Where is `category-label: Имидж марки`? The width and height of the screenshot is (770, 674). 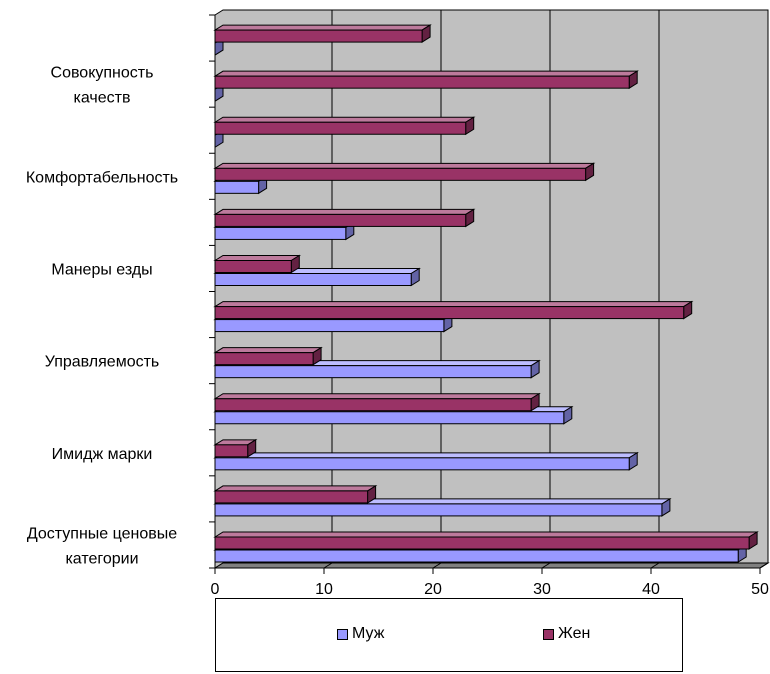
category-label: Имидж марки is located at coordinates (102, 454).